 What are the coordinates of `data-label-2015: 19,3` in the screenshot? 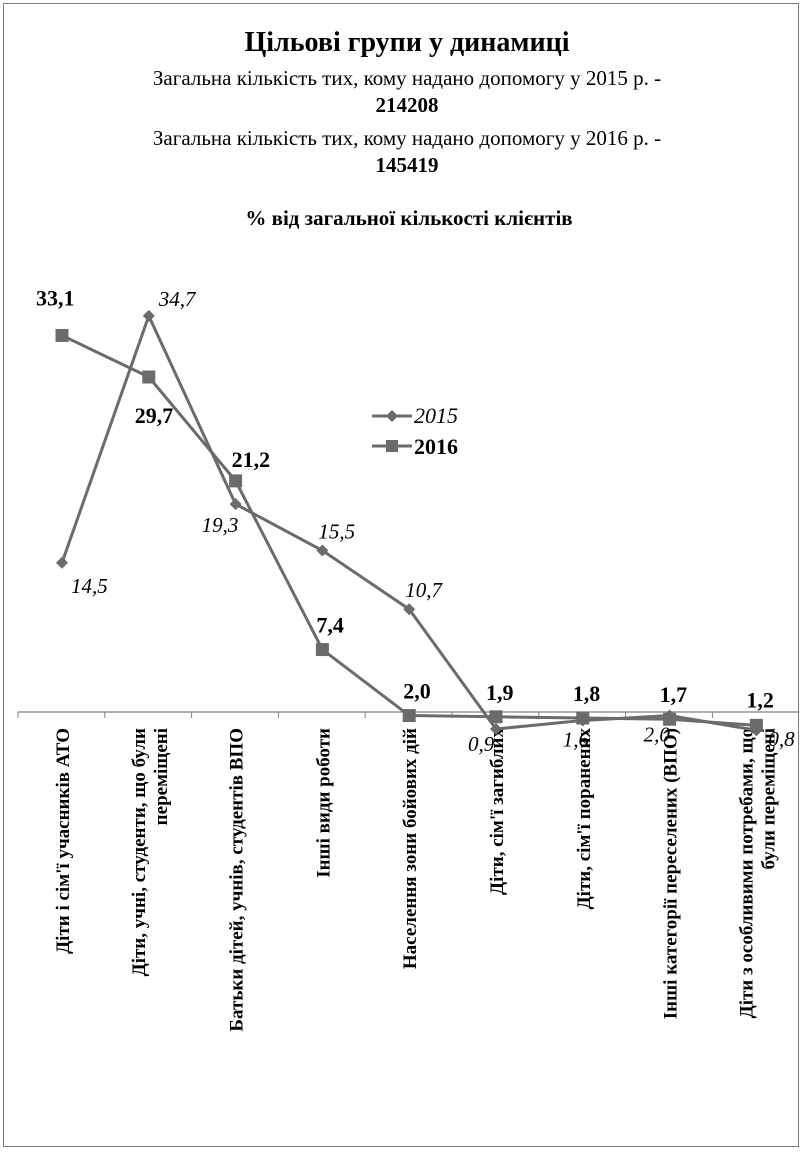 It's located at (220, 525).